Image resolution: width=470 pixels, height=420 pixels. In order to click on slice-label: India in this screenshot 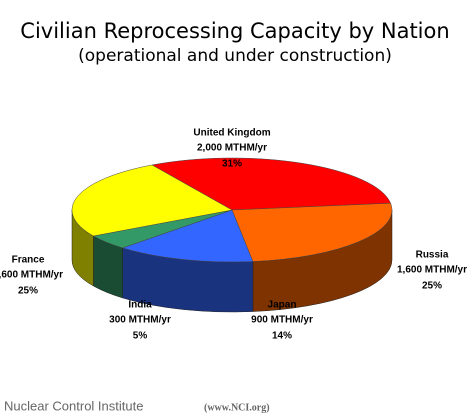, I will do `click(140, 305)`.